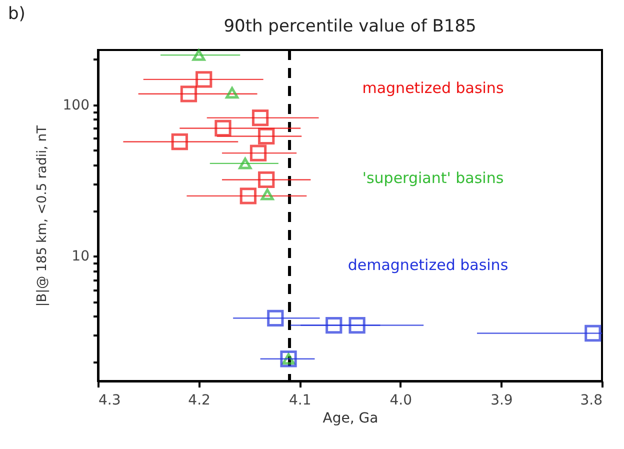 The height and width of the screenshot is (449, 624). I want to click on x-tick-label: 3.8, so click(591, 400).